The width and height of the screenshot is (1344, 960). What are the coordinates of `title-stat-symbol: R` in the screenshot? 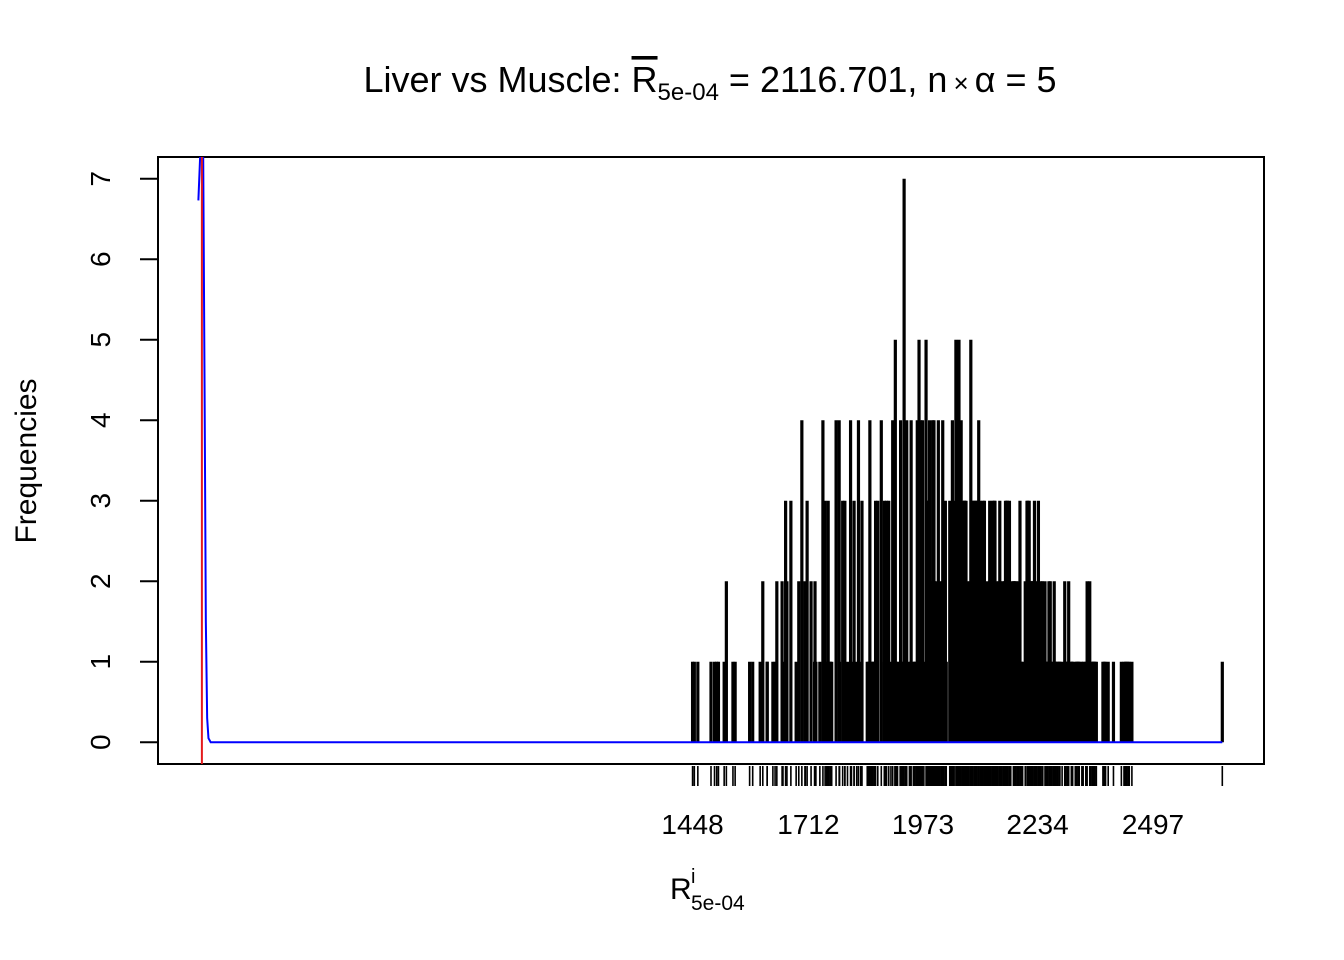 It's located at (645, 79).